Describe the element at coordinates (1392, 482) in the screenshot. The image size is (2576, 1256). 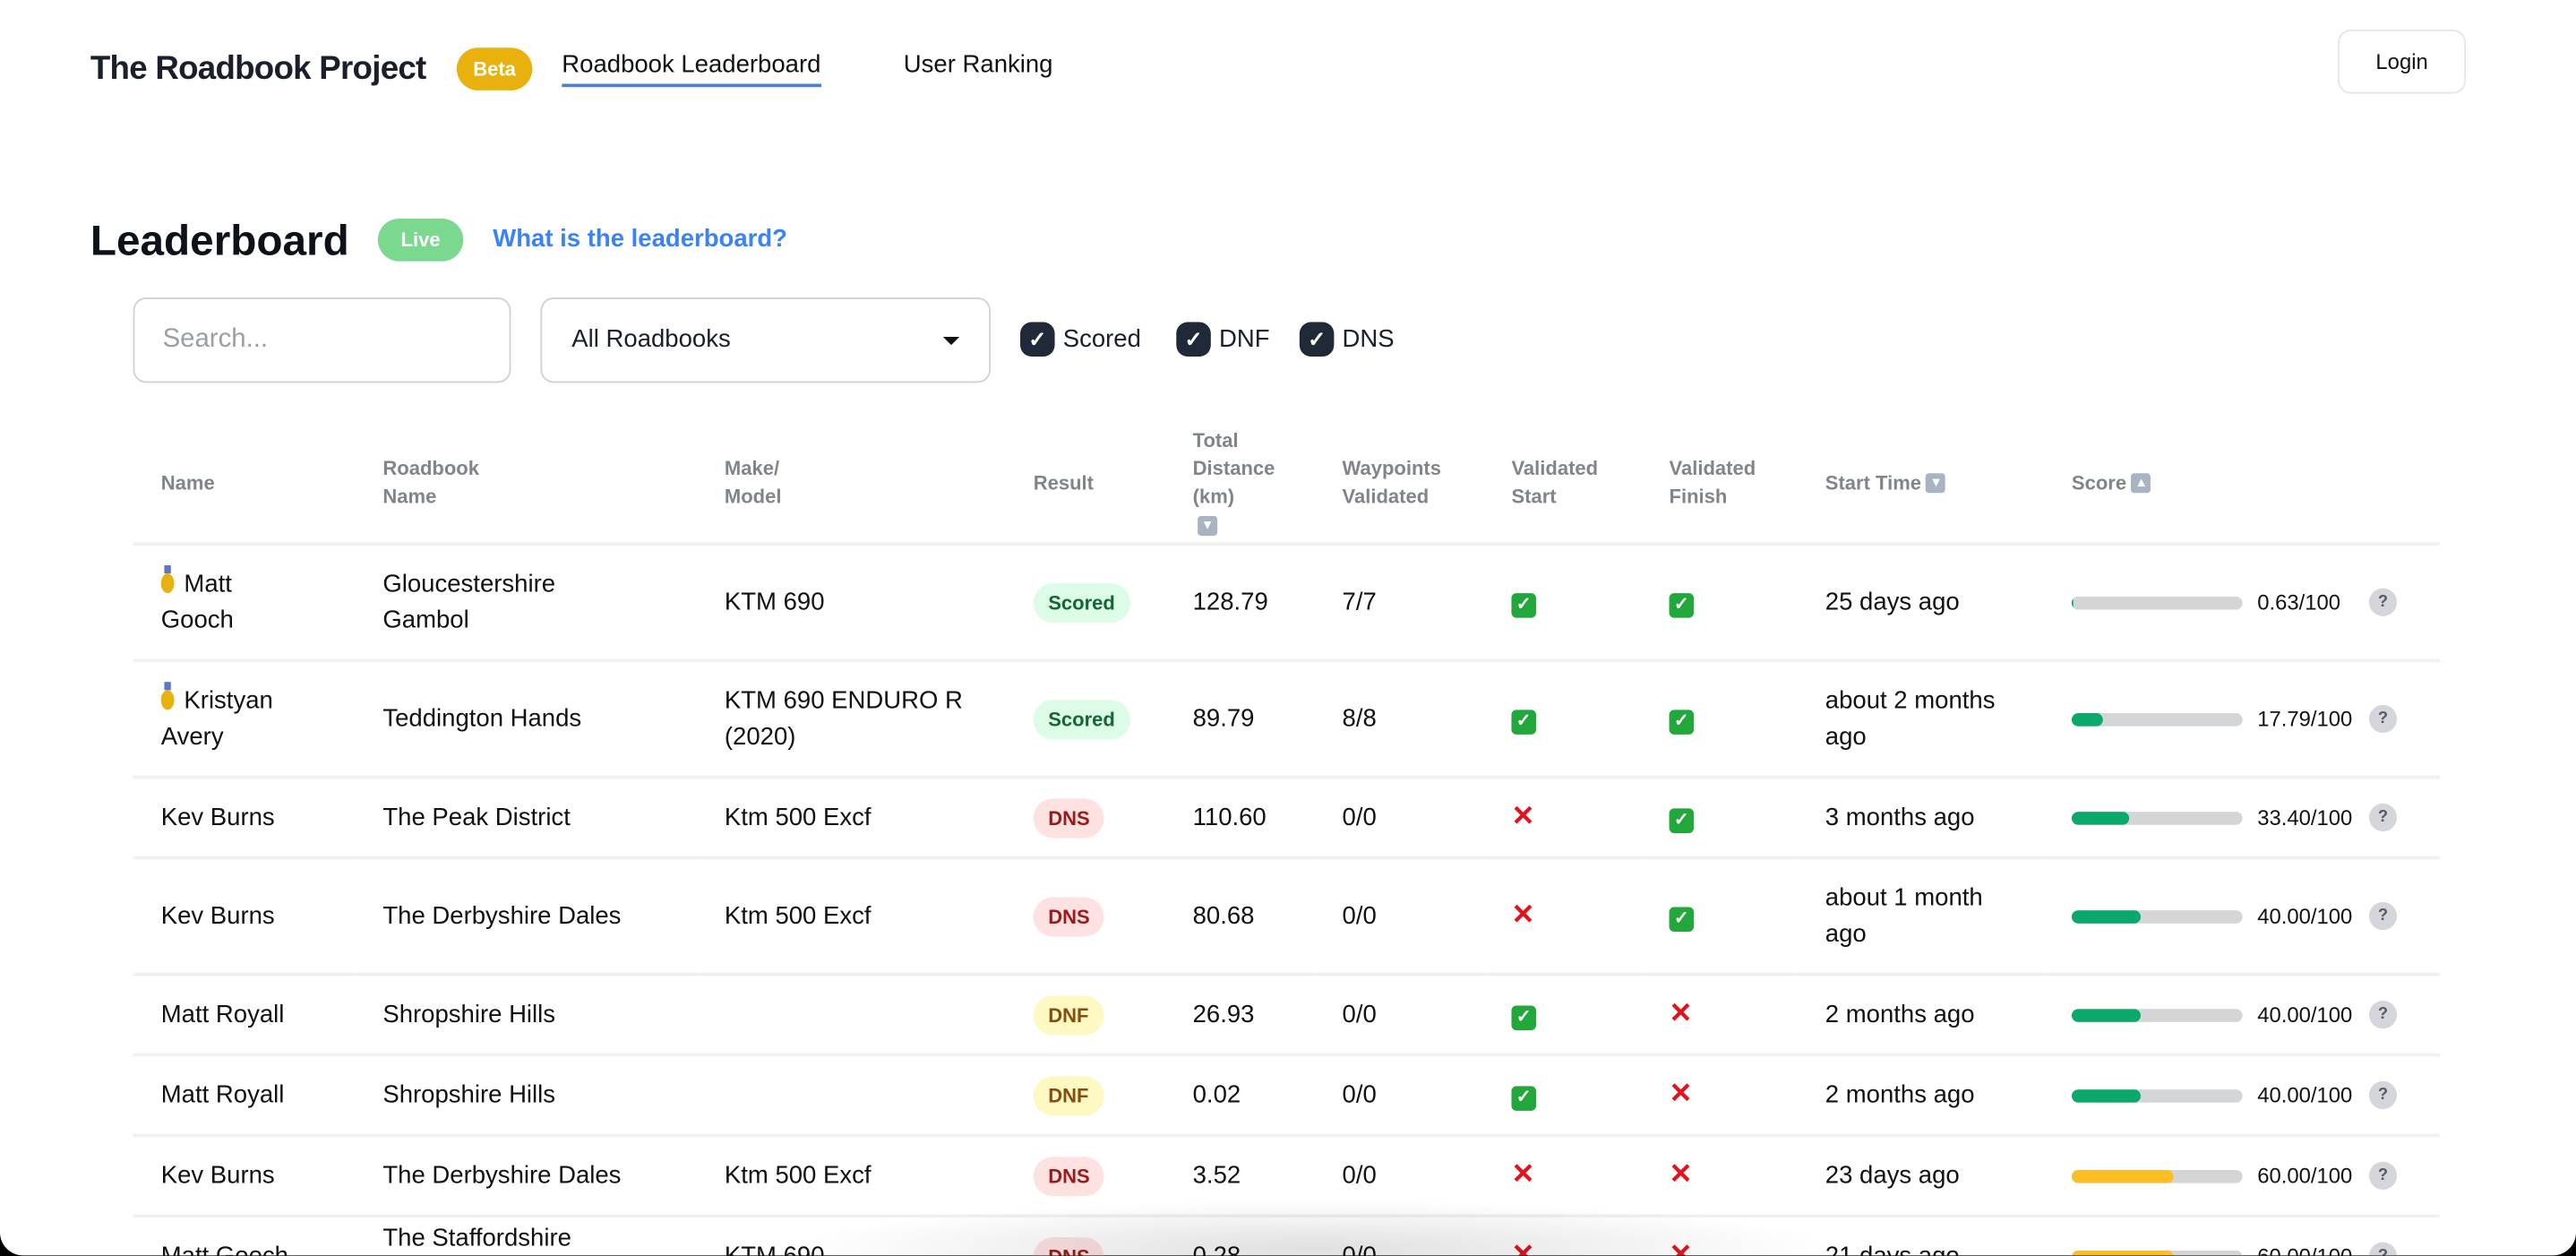
I see `column-header-label: Waypoints Validated` at that location.